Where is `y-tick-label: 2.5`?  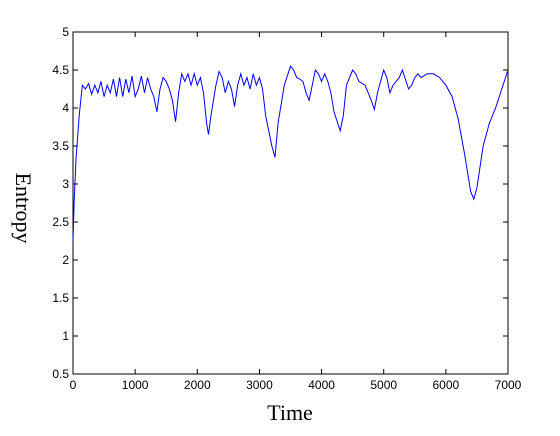 y-tick-label: 2.5 is located at coordinates (60, 222).